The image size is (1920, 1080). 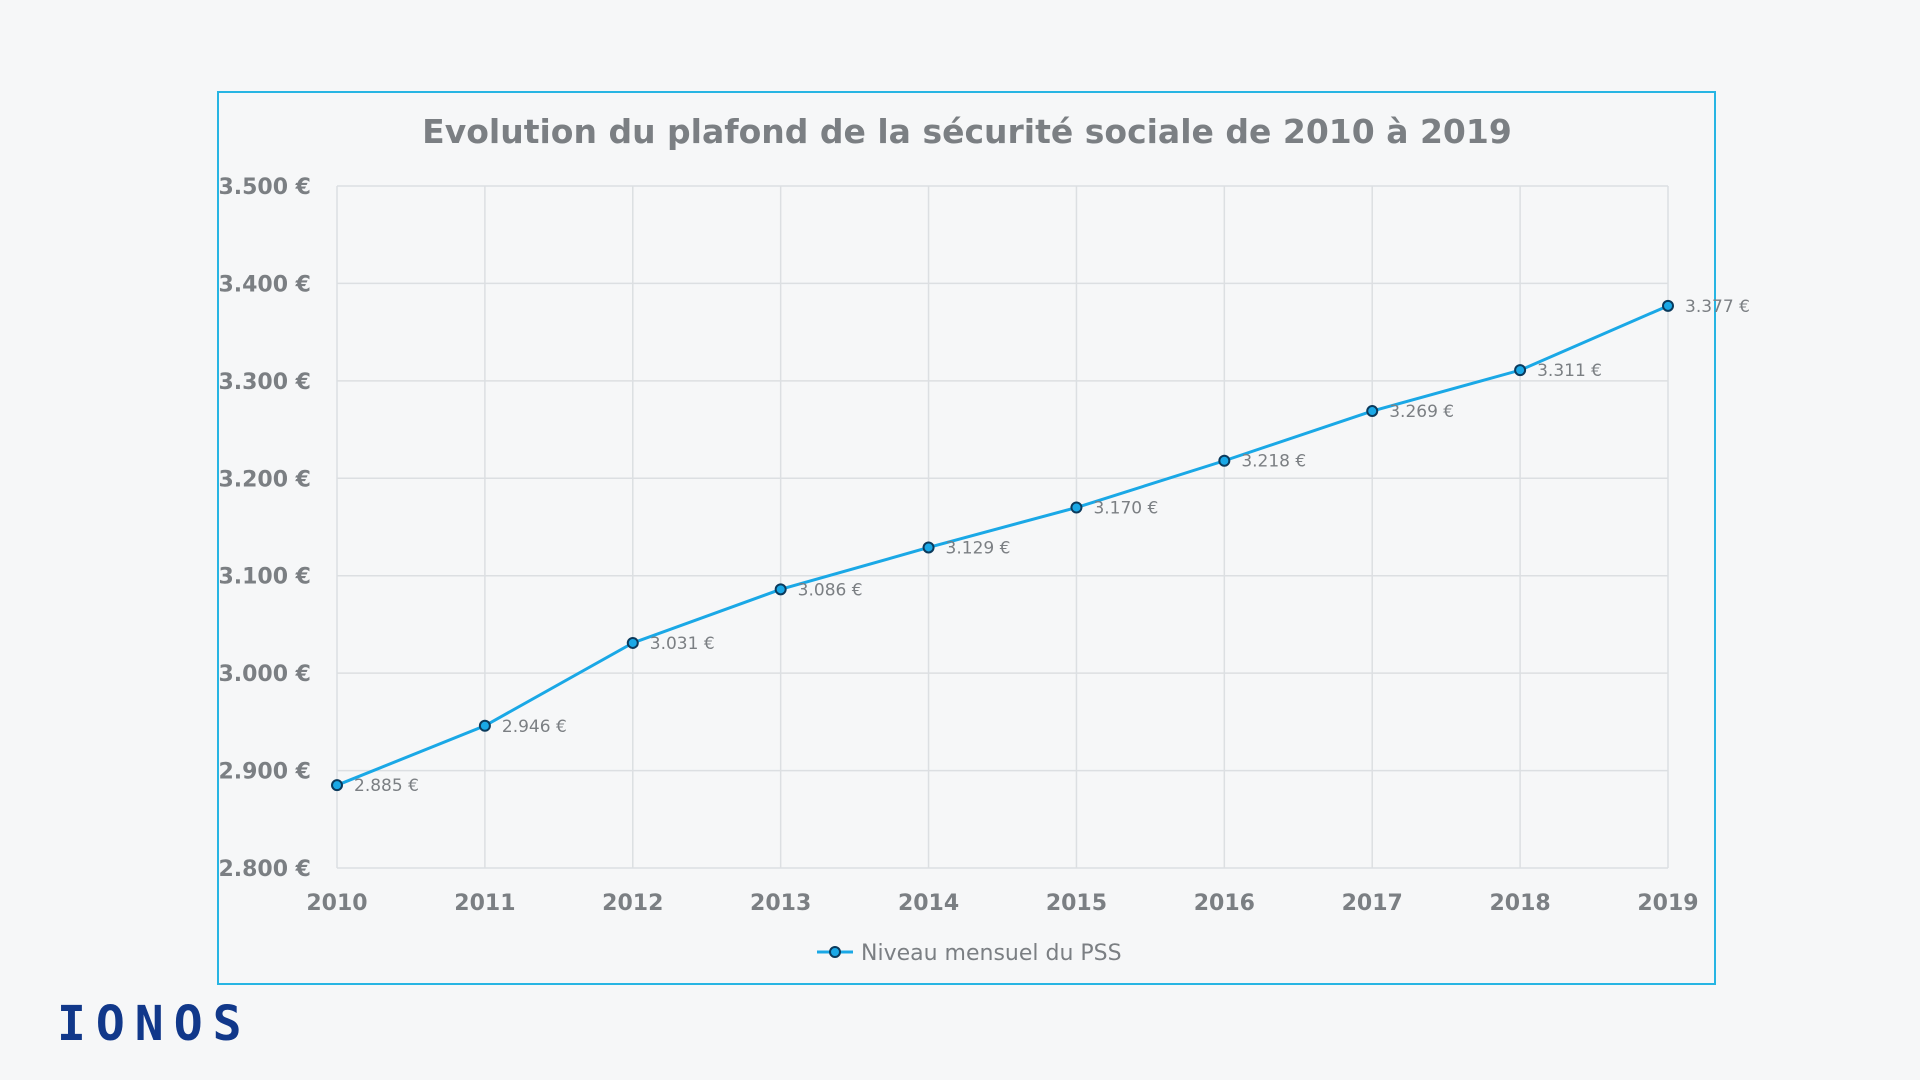 I want to click on legend-marker-icon, so click(x=835, y=952).